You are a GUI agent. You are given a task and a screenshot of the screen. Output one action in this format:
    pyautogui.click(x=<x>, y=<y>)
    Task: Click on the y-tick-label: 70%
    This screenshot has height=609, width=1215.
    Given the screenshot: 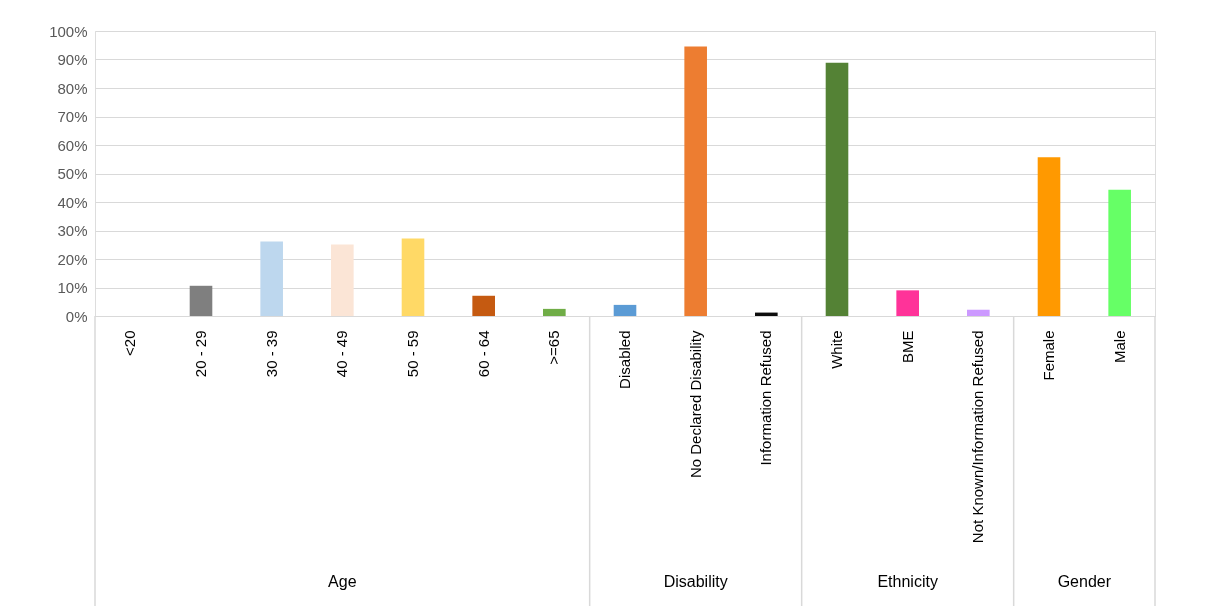 What is the action you would take?
    pyautogui.click(x=72, y=116)
    